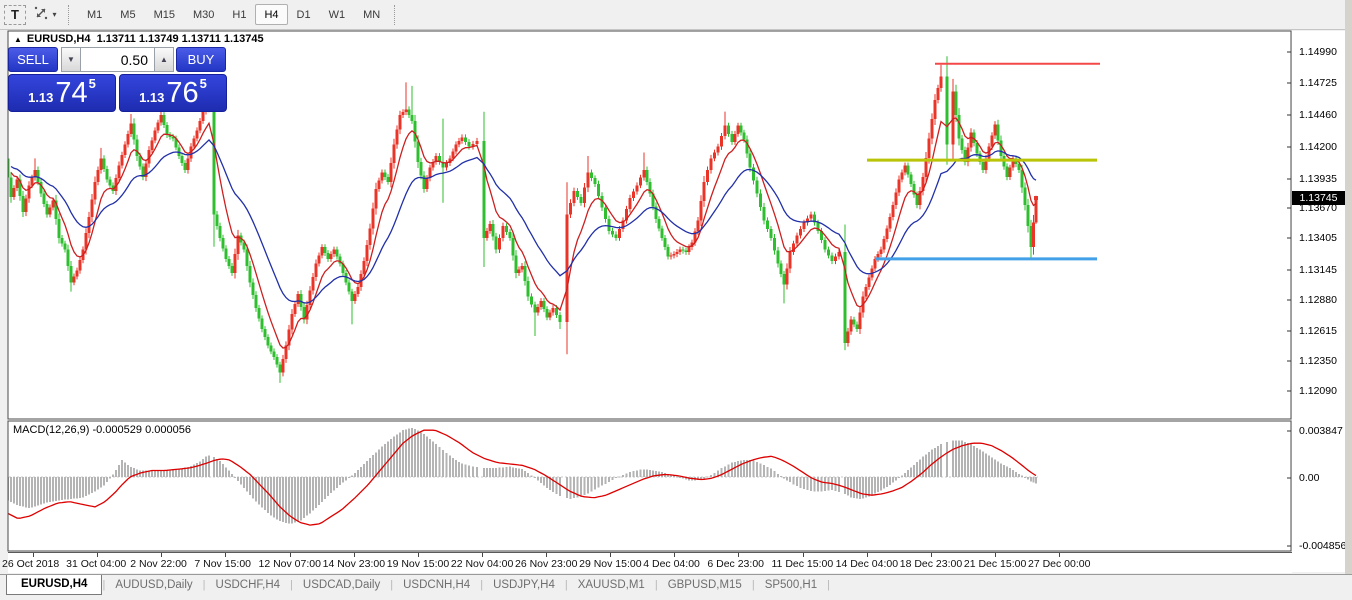 The image size is (1352, 600). What do you see at coordinates (71, 59) in the screenshot?
I see `volume-decrease-button: ▼` at bounding box center [71, 59].